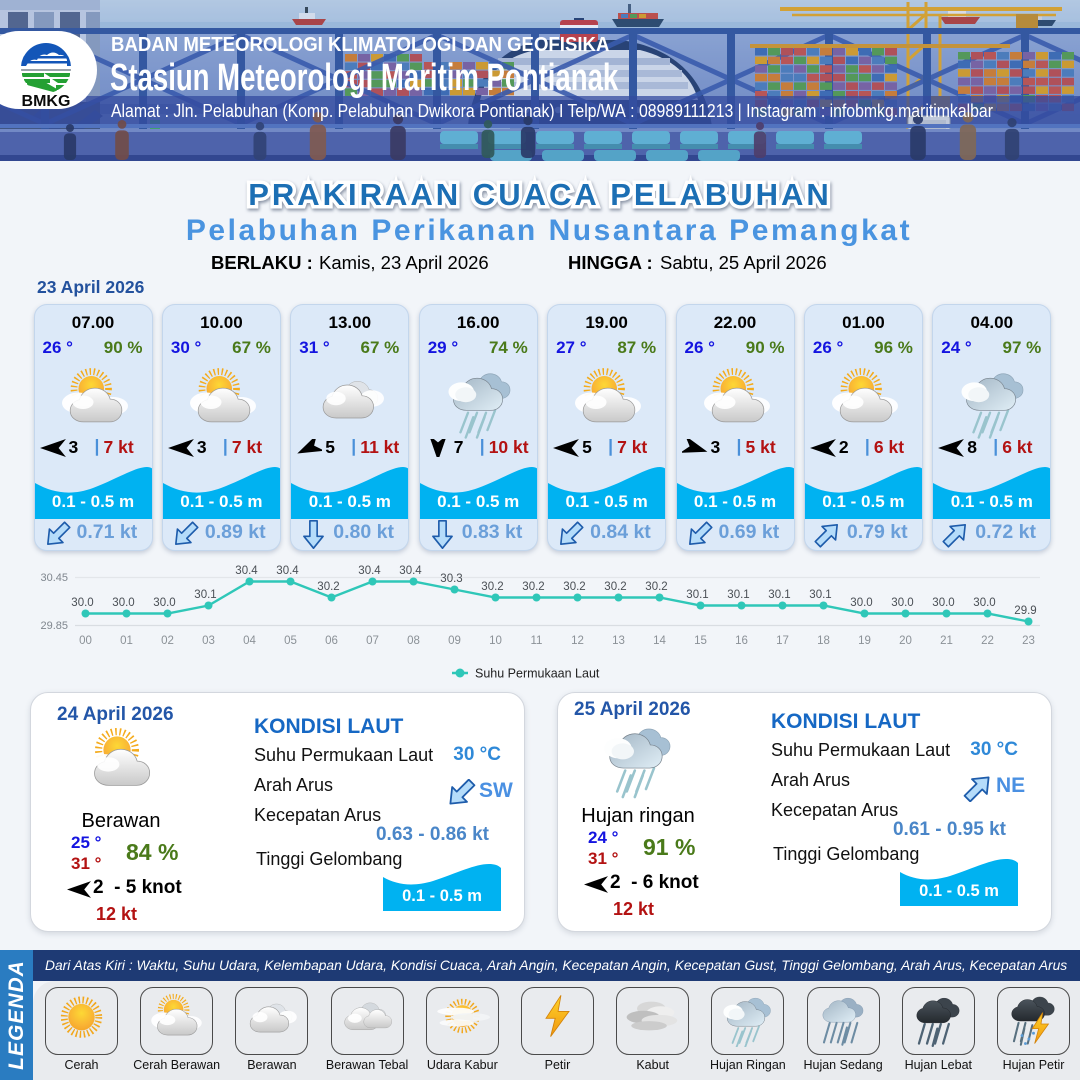  I want to click on svg-text: 10, so click(495, 641).